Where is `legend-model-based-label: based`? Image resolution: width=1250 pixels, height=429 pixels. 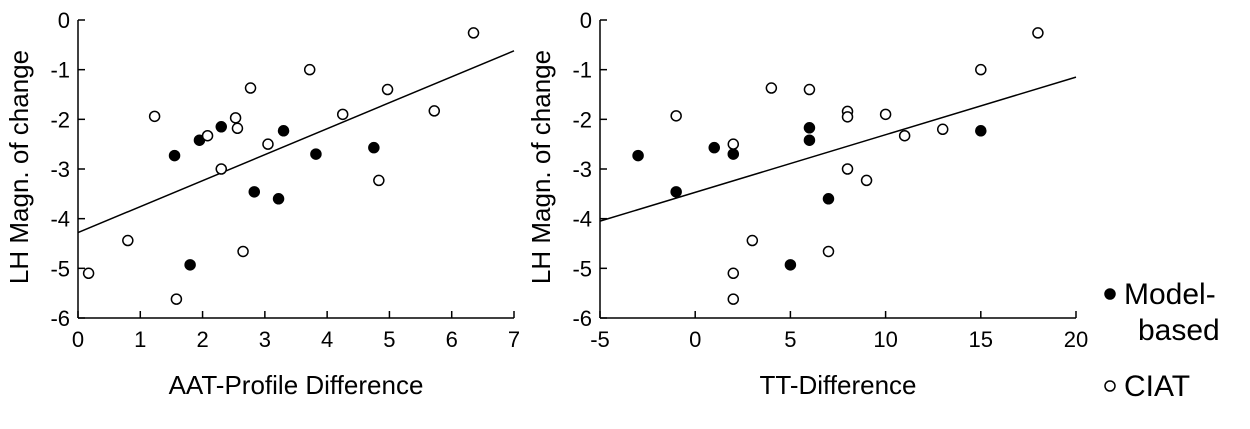 legend-model-based-label: based is located at coordinates (1179, 330).